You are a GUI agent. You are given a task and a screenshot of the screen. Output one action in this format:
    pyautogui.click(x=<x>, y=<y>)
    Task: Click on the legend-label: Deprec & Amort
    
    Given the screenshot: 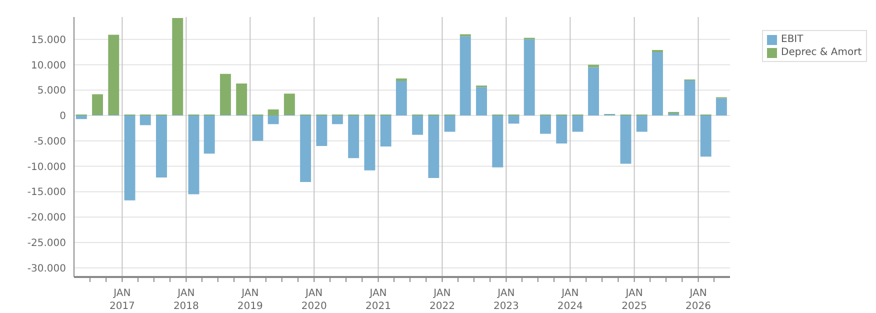 What is the action you would take?
    pyautogui.click(x=821, y=52)
    